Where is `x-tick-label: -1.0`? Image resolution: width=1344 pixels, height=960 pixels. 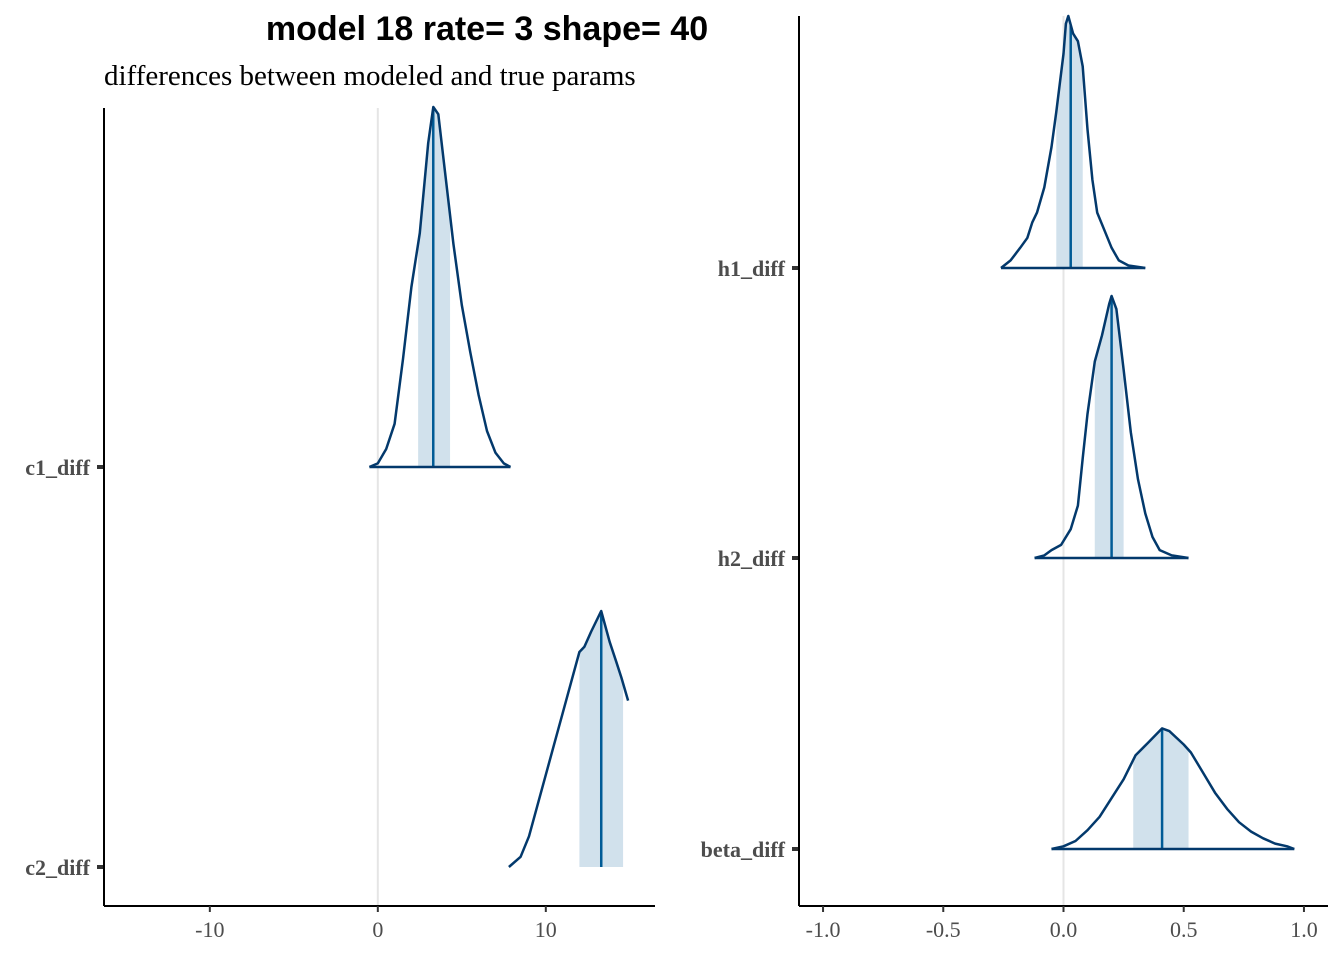 x-tick-label: -1.0 is located at coordinates (823, 929).